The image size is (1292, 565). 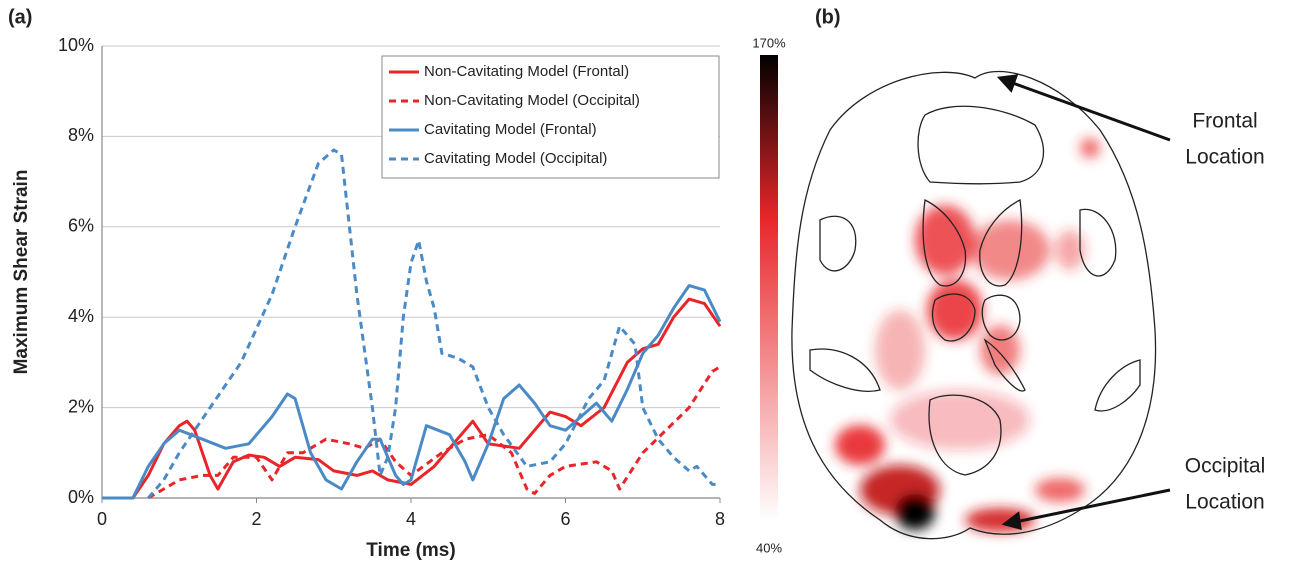 What do you see at coordinates (510, 129) in the screenshot?
I see `legend-label: Cavitating Model (Frontal)` at bounding box center [510, 129].